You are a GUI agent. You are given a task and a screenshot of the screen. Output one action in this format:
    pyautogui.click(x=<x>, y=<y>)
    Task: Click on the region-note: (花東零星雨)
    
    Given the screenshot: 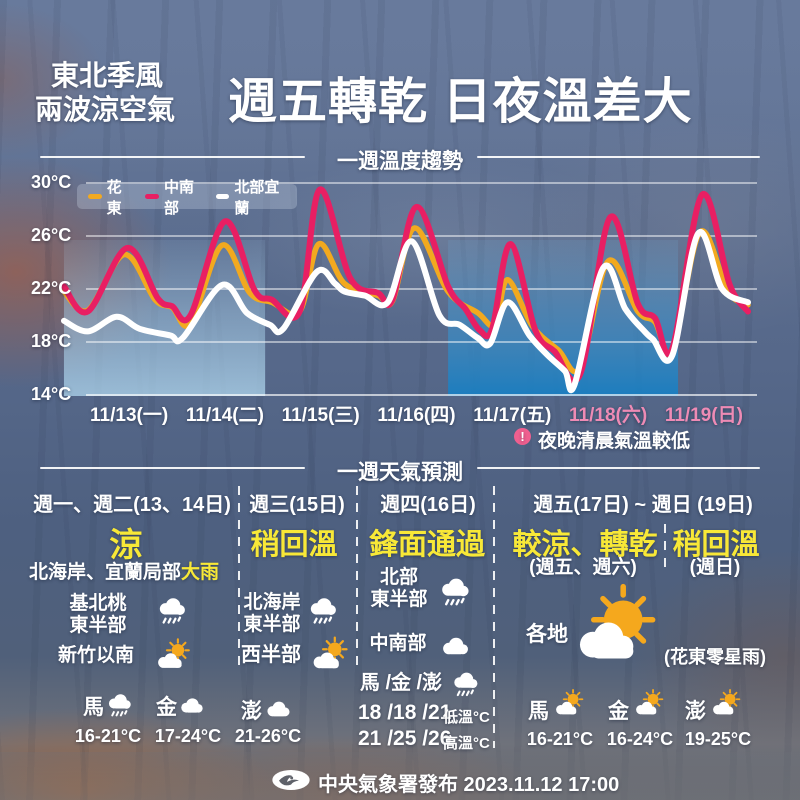 What is the action you would take?
    pyautogui.click(x=715, y=657)
    